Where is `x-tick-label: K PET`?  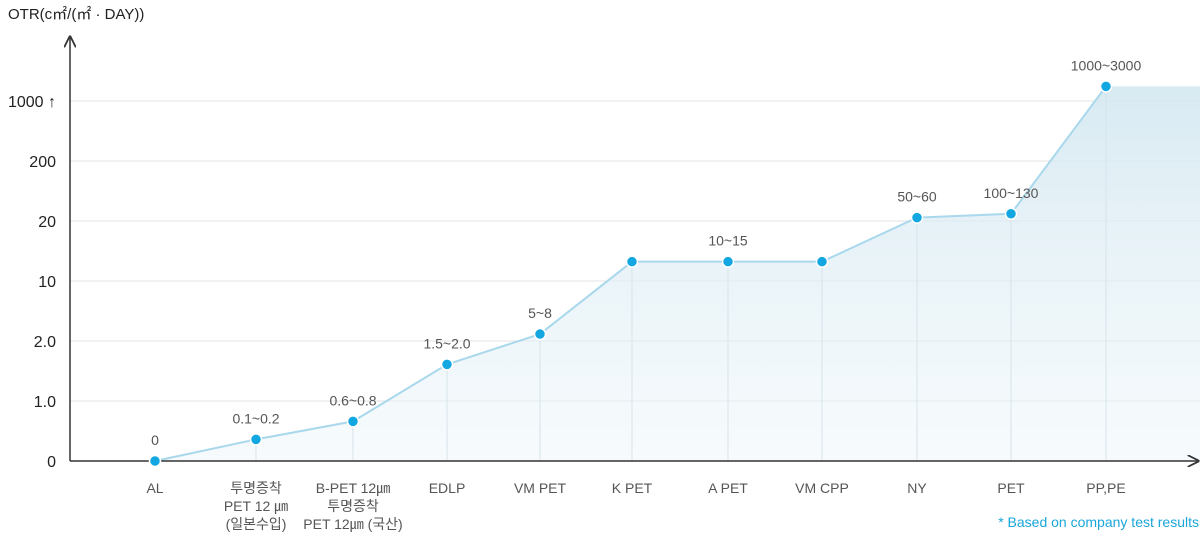 x-tick-label: K PET is located at coordinates (632, 488).